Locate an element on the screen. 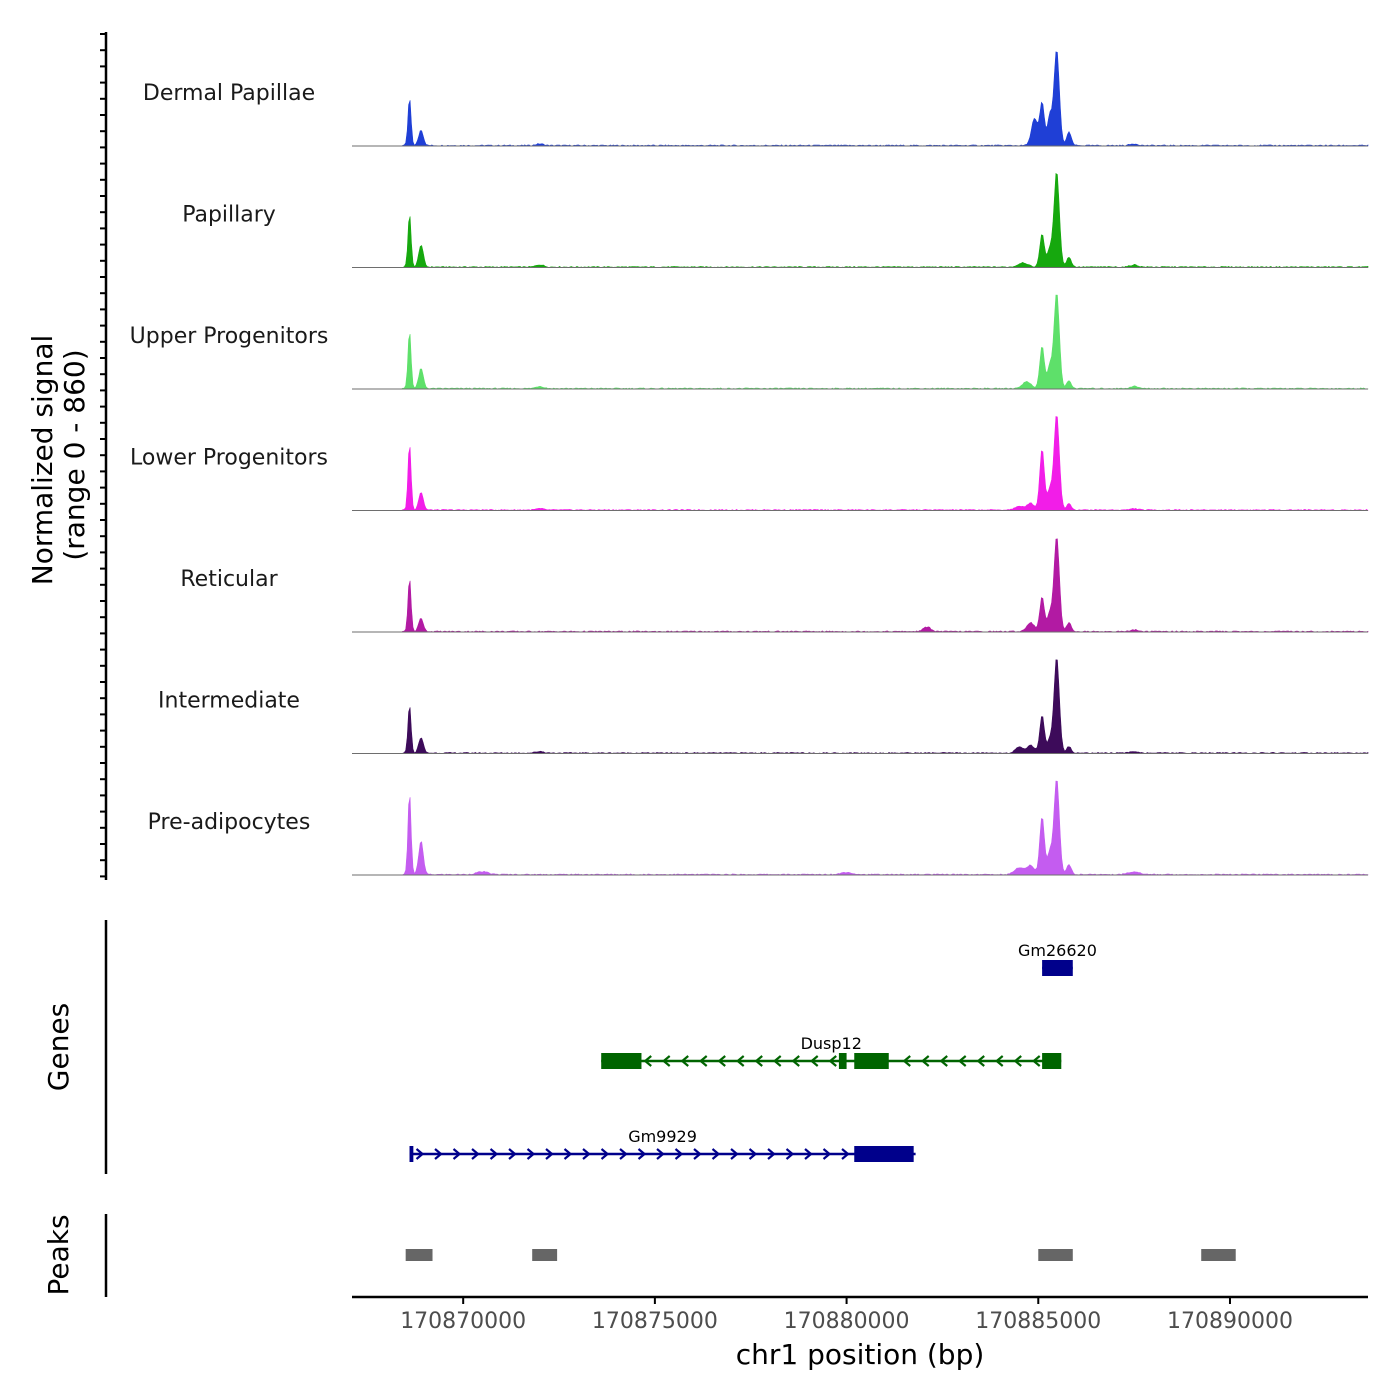 Image resolution: width=1400 pixels, height=1400 pixels. genes-axis-title: Genes is located at coordinates (58, 1047).